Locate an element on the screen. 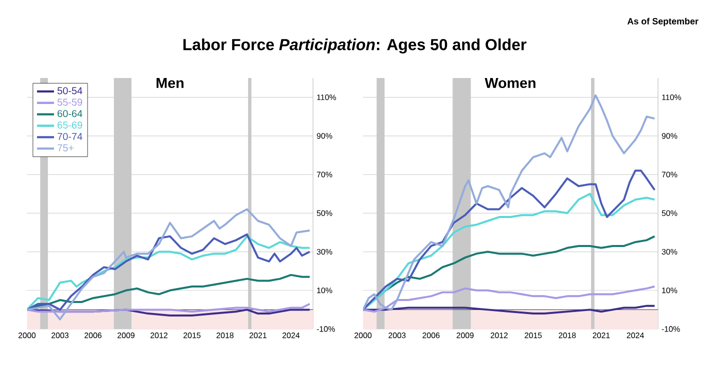 This screenshot has height=379, width=709. text: Labor Force Participation: Ages 50 and Older is located at coordinates (354, 46).